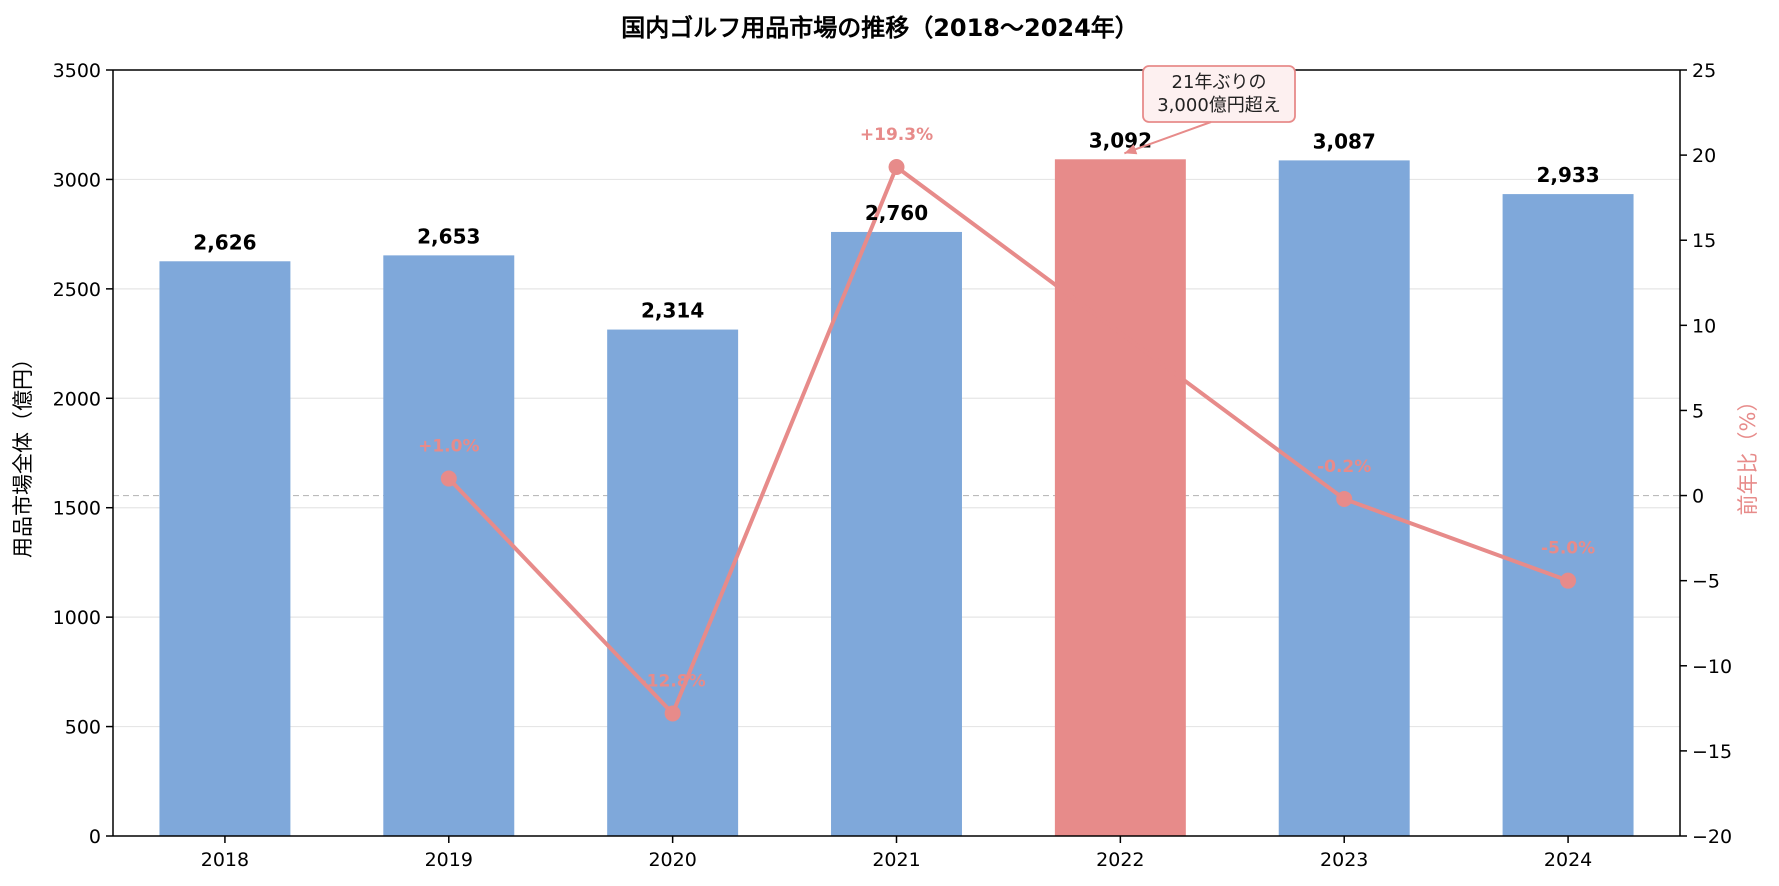 The height and width of the screenshot is (886, 1779). What do you see at coordinates (23, 453) in the screenshot?
I see `y-axis-title: 用品市場全体（億円）` at bounding box center [23, 453].